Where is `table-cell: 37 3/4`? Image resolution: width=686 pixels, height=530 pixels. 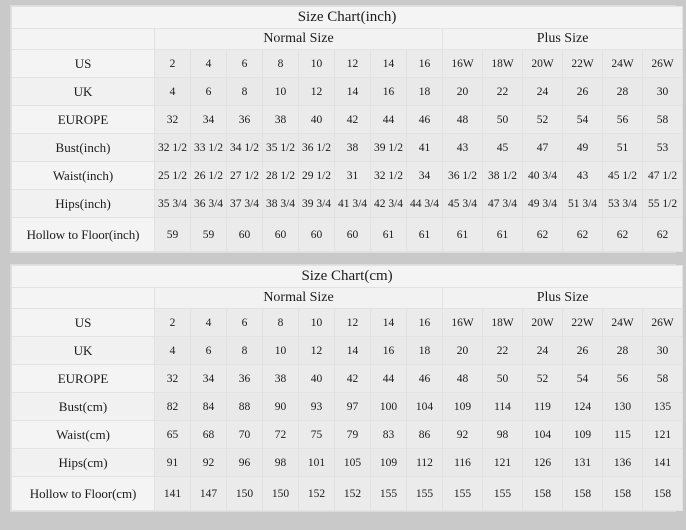 table-cell: 37 3/4 is located at coordinates (244, 203).